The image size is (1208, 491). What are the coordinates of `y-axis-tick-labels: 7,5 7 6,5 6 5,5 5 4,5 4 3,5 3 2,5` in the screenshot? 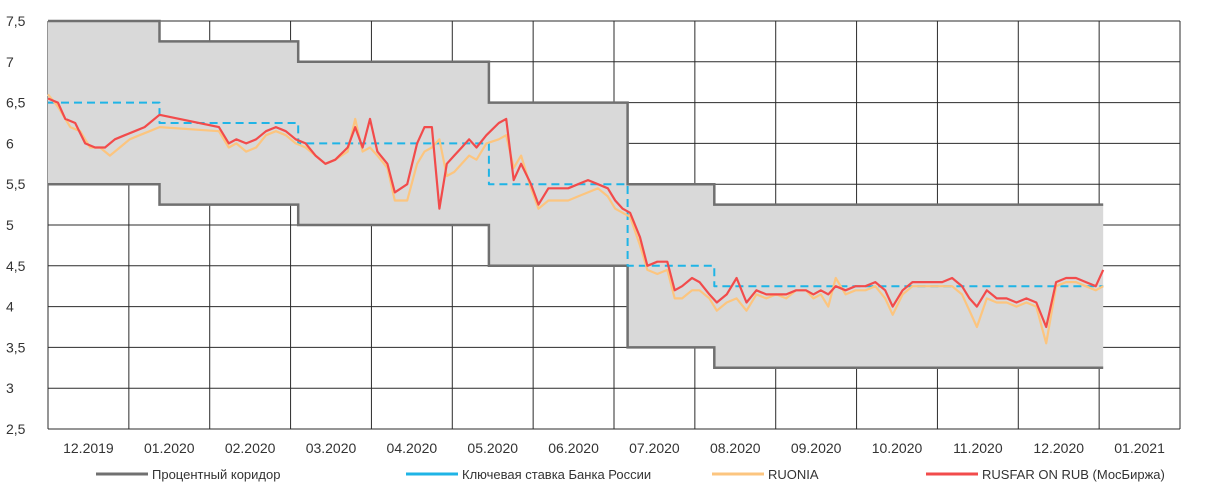 It's located at (16, 225).